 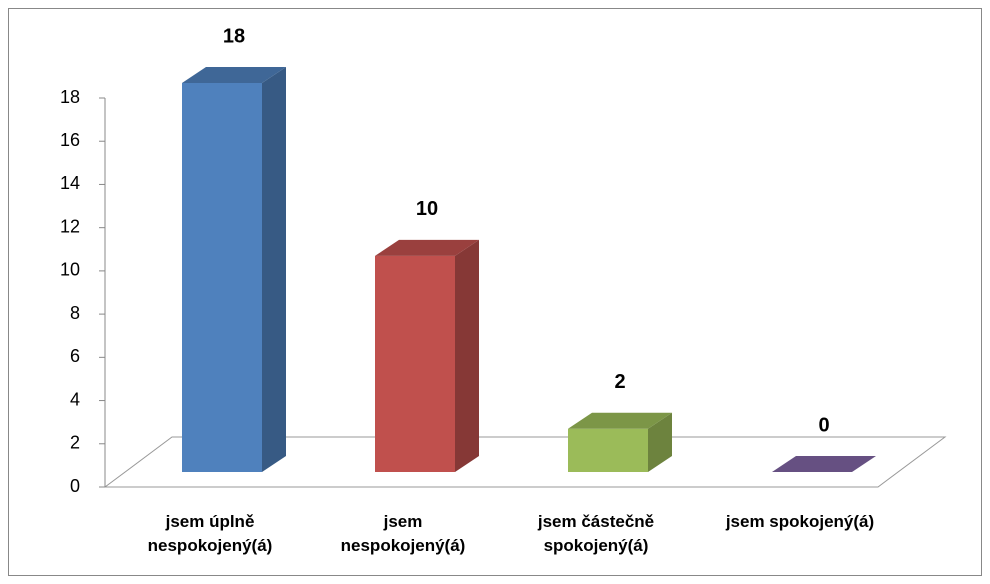 What do you see at coordinates (70, 140) in the screenshot?
I see `y-tick-label: 16` at bounding box center [70, 140].